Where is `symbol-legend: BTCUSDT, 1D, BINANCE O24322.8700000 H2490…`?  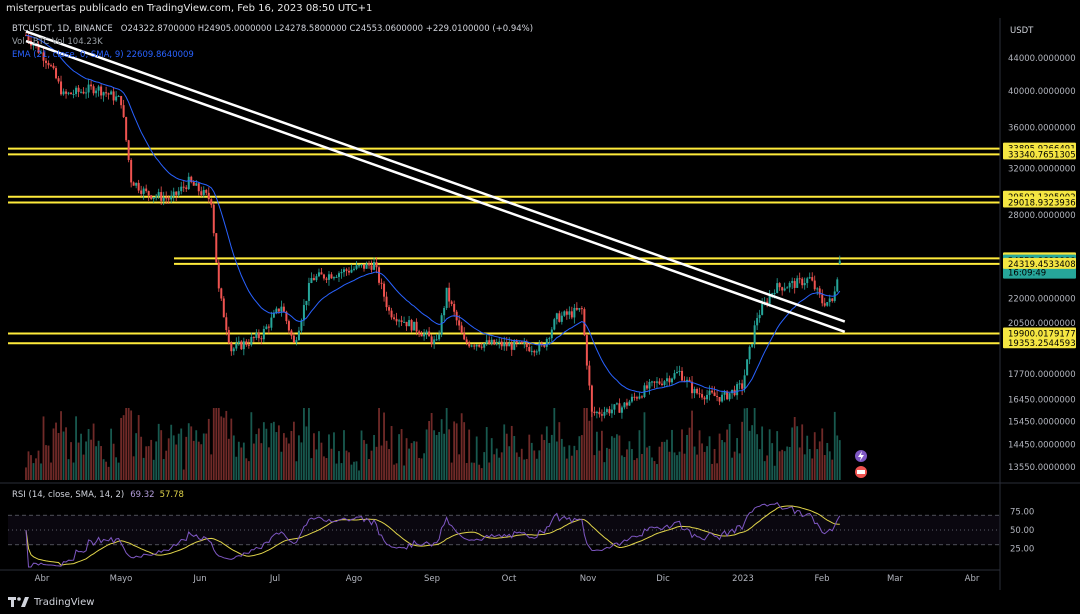
symbol-legend: BTCUSDT, 1D, BINANCE O24322.8700000 H2490… is located at coordinates (272, 29).